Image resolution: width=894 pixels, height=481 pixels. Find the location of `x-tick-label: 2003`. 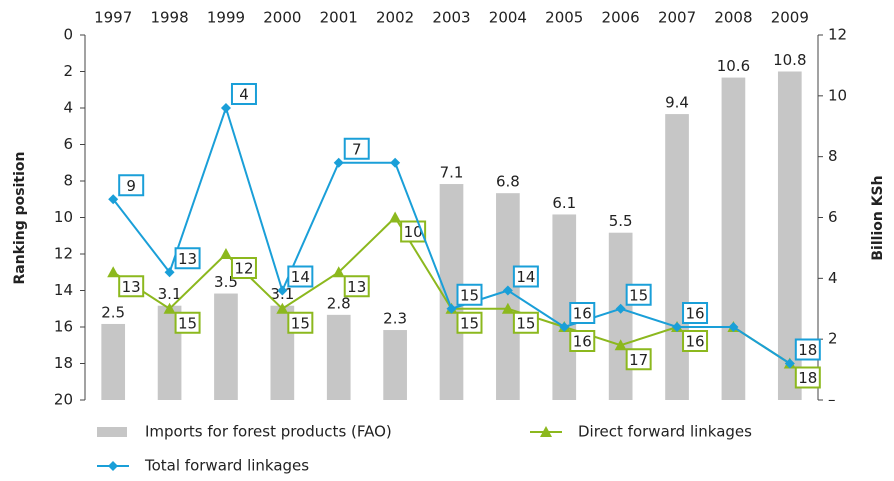

x-tick-label: 2003 is located at coordinates (451, 18).